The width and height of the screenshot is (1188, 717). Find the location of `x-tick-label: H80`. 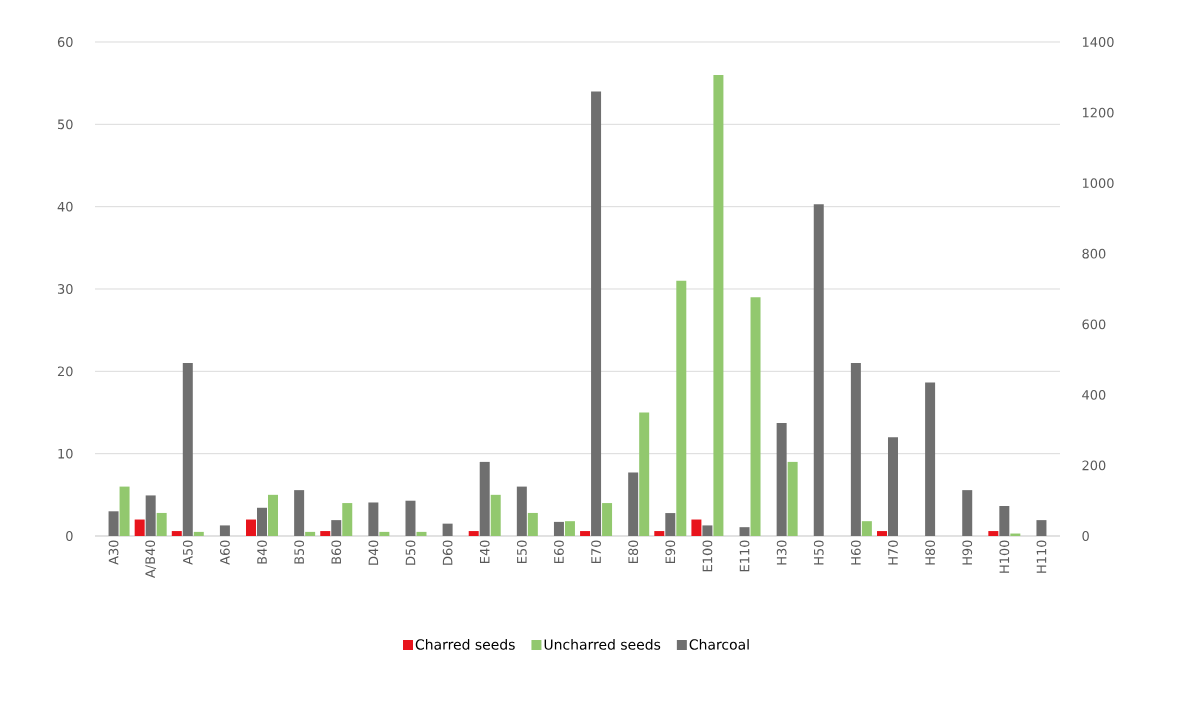

x-tick-label: H80 is located at coordinates (930, 552).